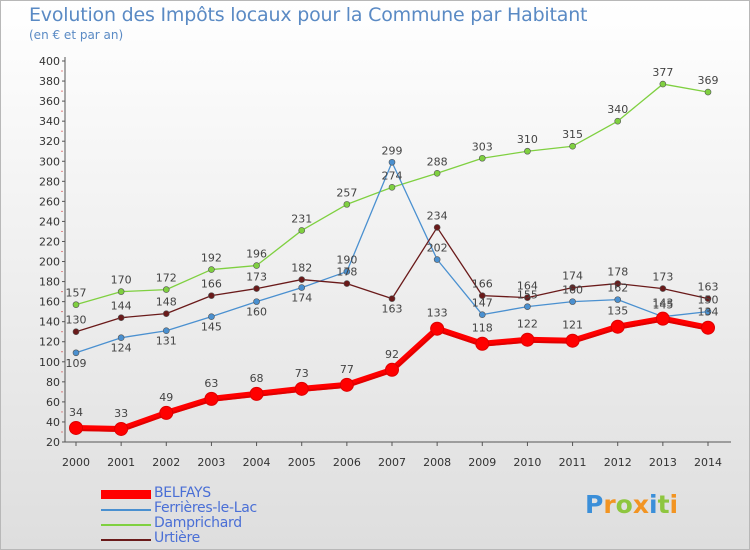 The image size is (750, 550). What do you see at coordinates (301, 268) in the screenshot?
I see `data-label: 182` at bounding box center [301, 268].